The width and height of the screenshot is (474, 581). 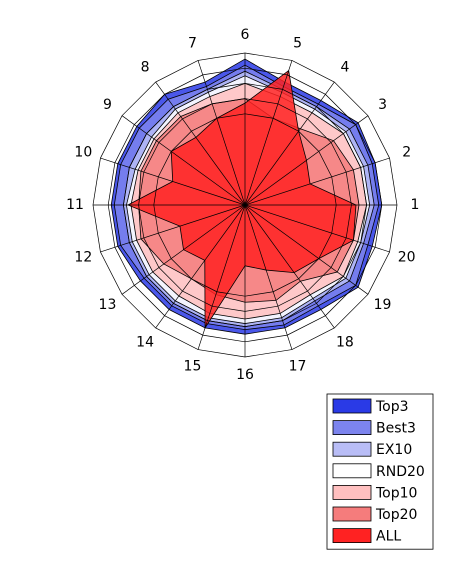 I want to click on axis-label: 9, so click(x=107, y=105).